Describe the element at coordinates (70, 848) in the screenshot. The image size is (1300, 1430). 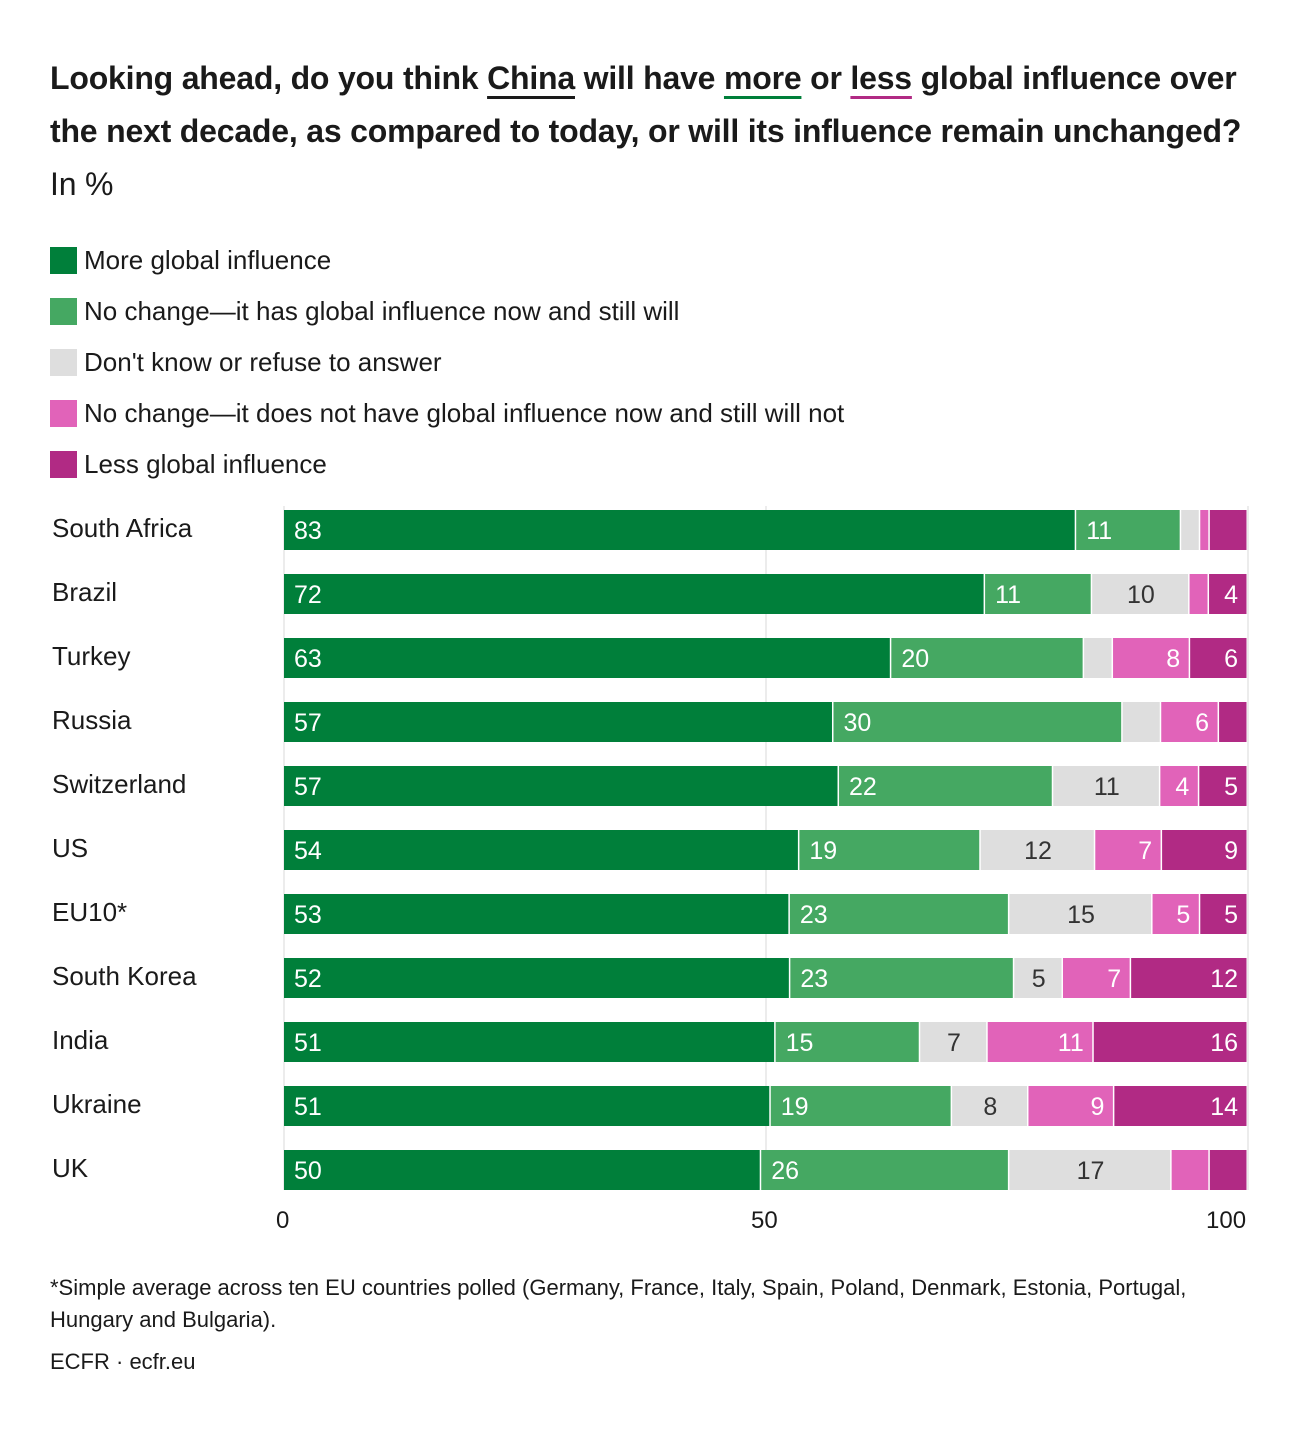
I see `country-label: US` at that location.